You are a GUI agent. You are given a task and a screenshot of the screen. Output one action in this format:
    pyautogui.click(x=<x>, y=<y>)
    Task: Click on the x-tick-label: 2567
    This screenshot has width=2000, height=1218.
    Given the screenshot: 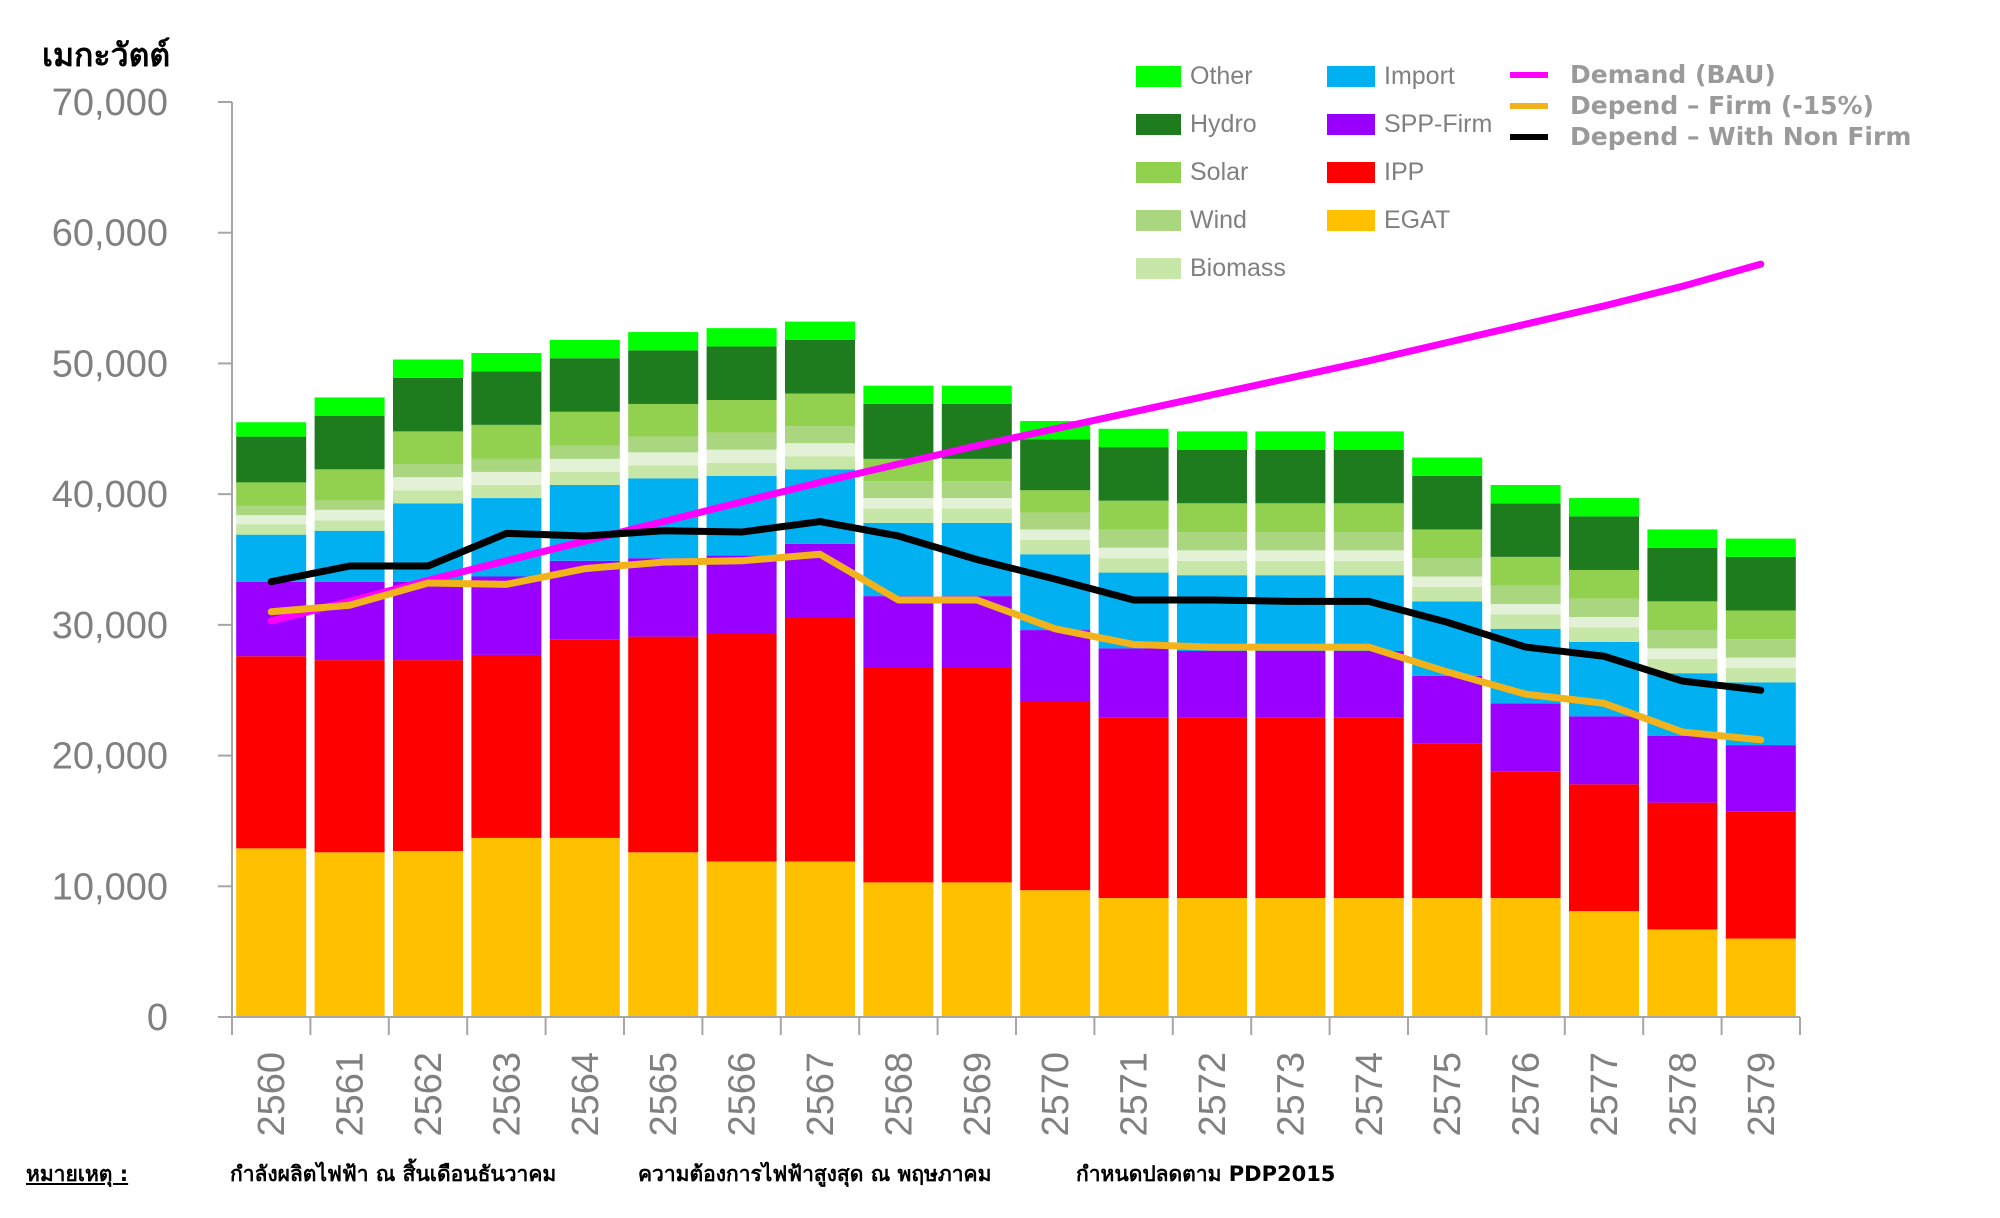 What is the action you would take?
    pyautogui.click(x=821, y=1094)
    